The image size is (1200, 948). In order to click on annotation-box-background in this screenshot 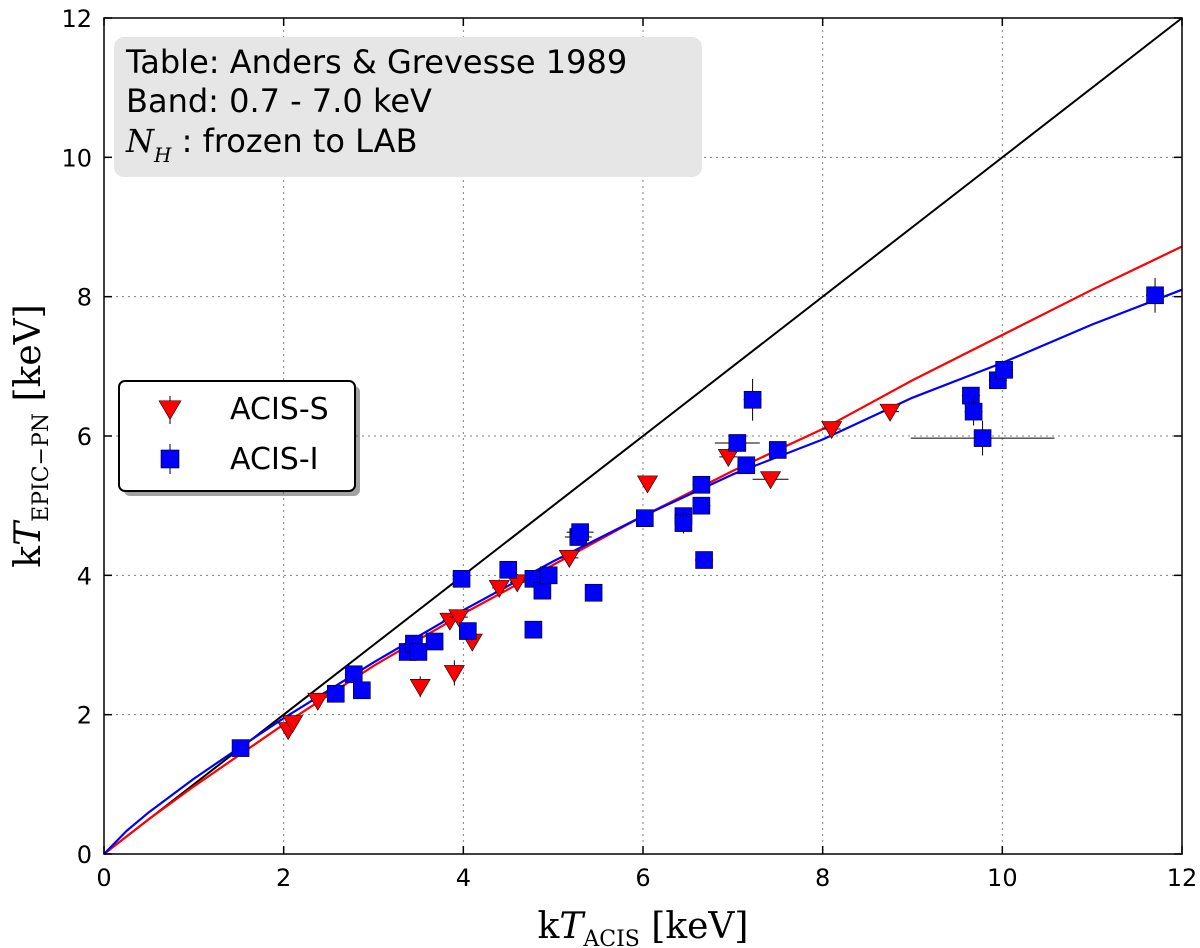, I will do `click(408, 107)`.